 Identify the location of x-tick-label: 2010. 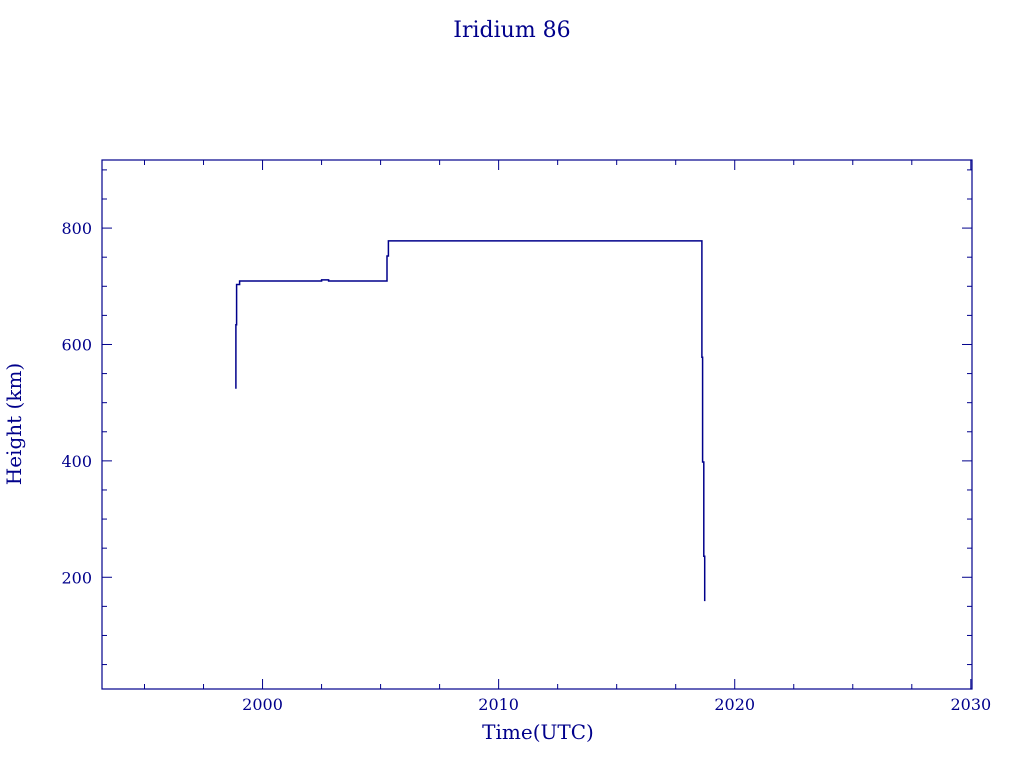
(498, 704).